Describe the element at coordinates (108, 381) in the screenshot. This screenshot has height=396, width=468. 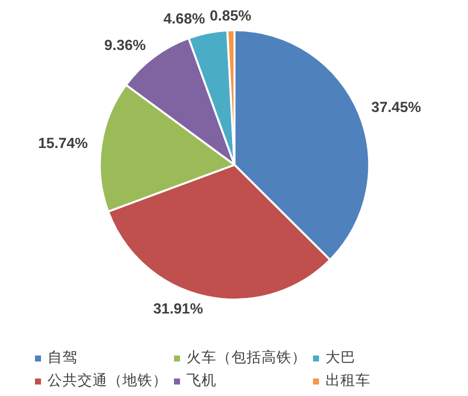
I see `legend-label: 公共交通（地铁）` at that location.